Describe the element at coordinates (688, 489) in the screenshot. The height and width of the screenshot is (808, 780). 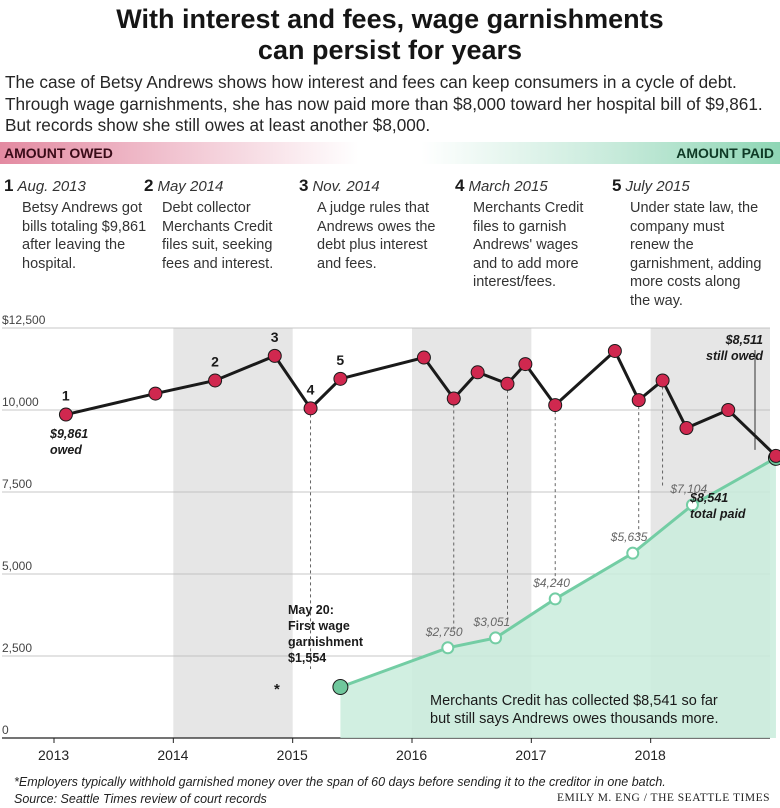
I see `paid-point-label: $7,104` at that location.